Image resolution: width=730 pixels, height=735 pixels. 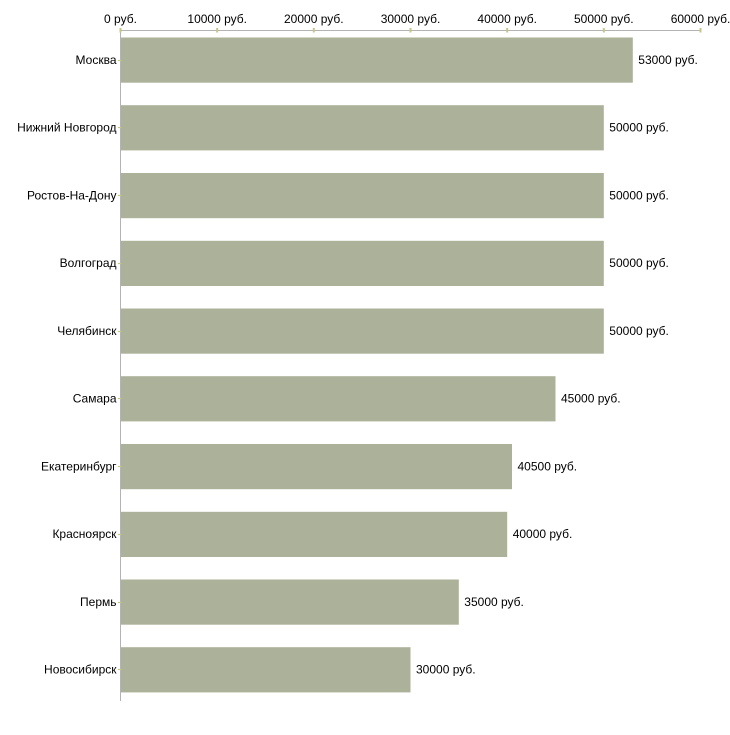 I want to click on svg-text: Екатеринбург, so click(x=79, y=466).